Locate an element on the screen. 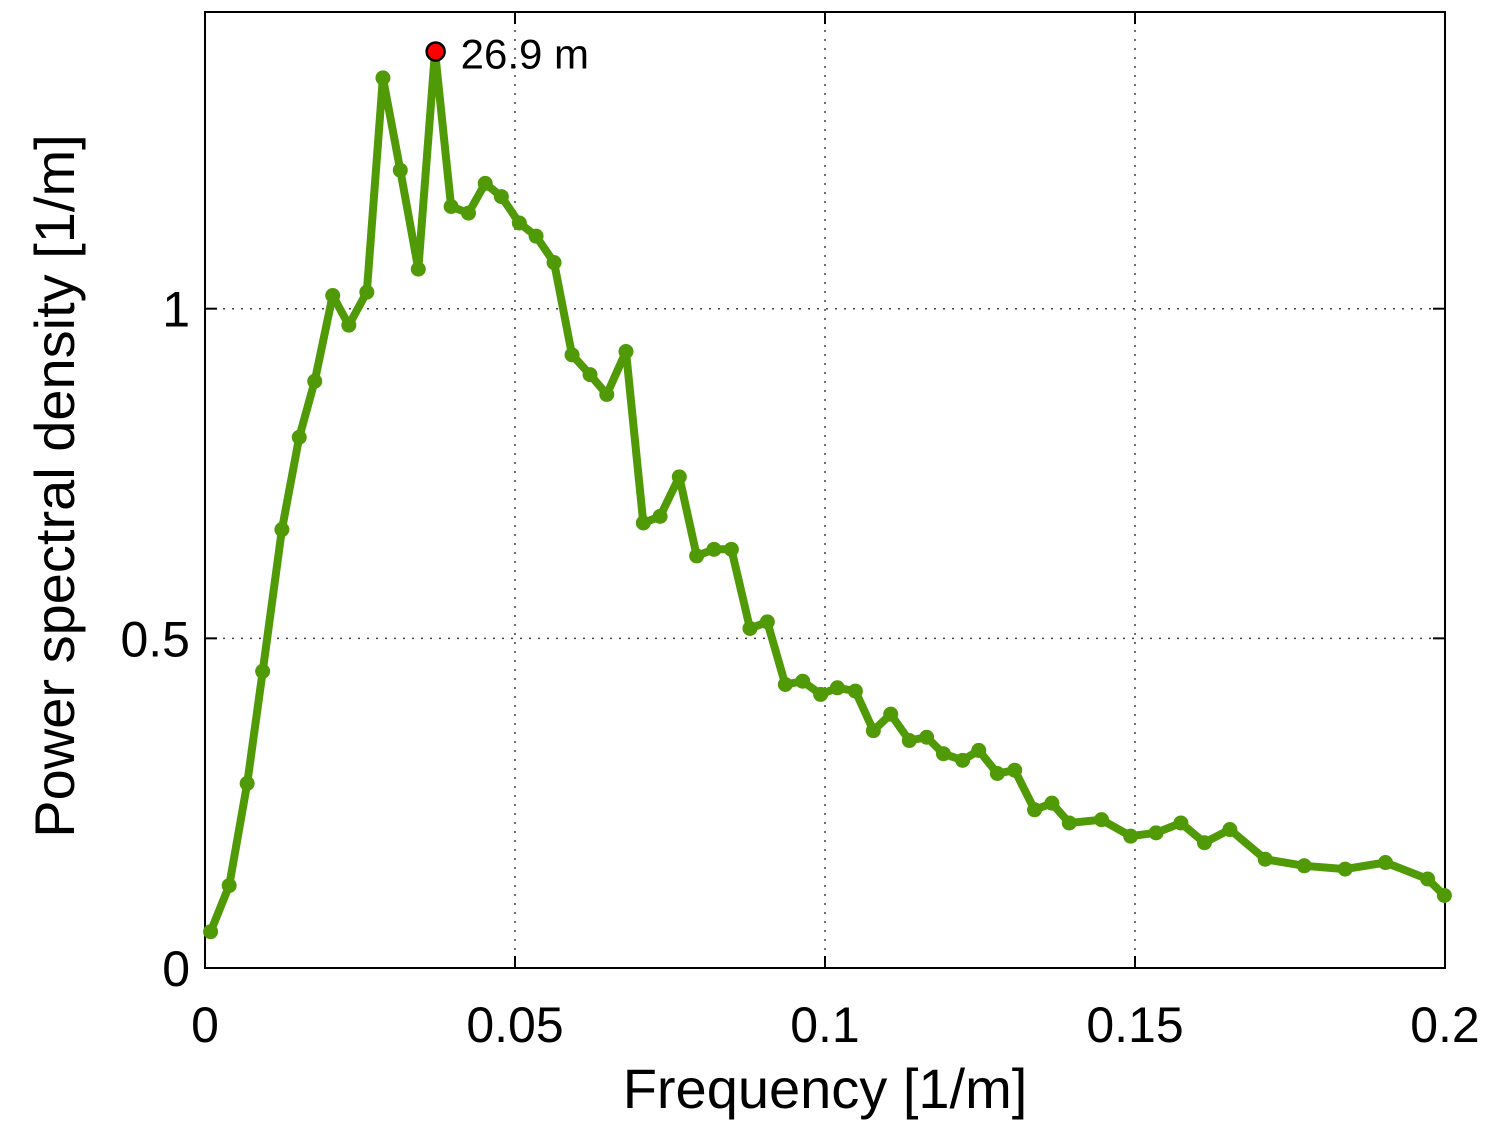 The image size is (1503, 1125). y-tick-label: 1 is located at coordinates (176, 310).